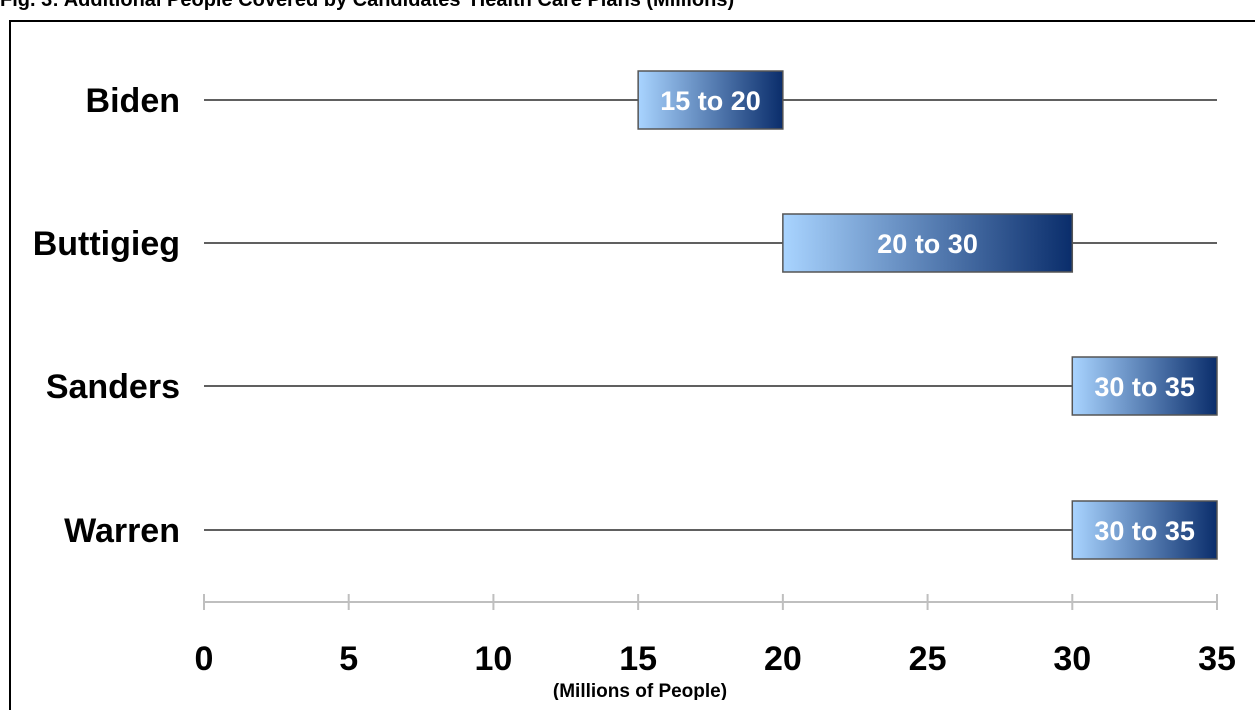  I want to click on range-bar-warren, so click(1144, 530).